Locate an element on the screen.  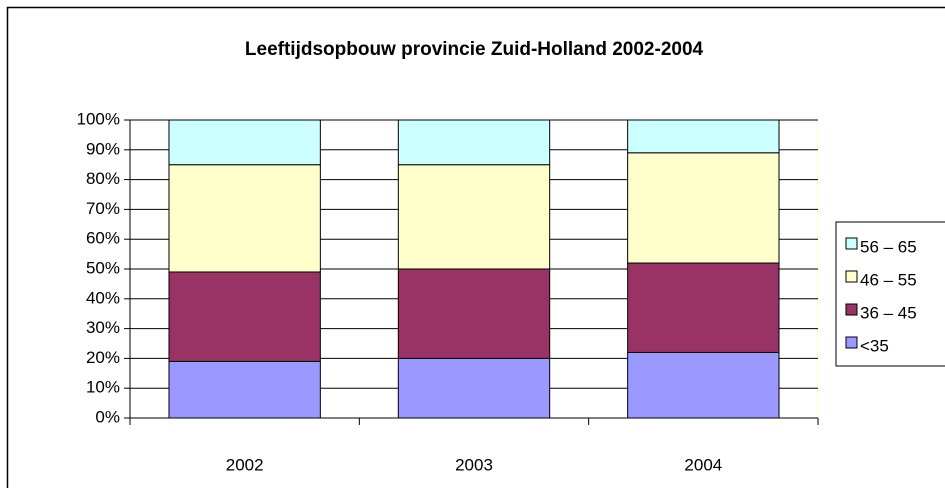
y-tick-label: 60% is located at coordinates (103, 238).